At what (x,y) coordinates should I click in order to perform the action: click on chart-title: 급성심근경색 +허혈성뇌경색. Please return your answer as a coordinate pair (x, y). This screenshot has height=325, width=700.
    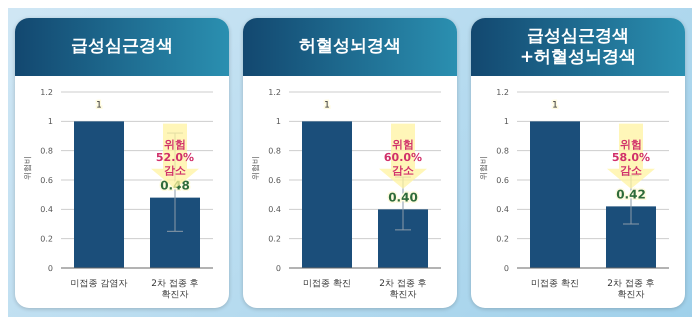
    Looking at the image, I should click on (578, 47).